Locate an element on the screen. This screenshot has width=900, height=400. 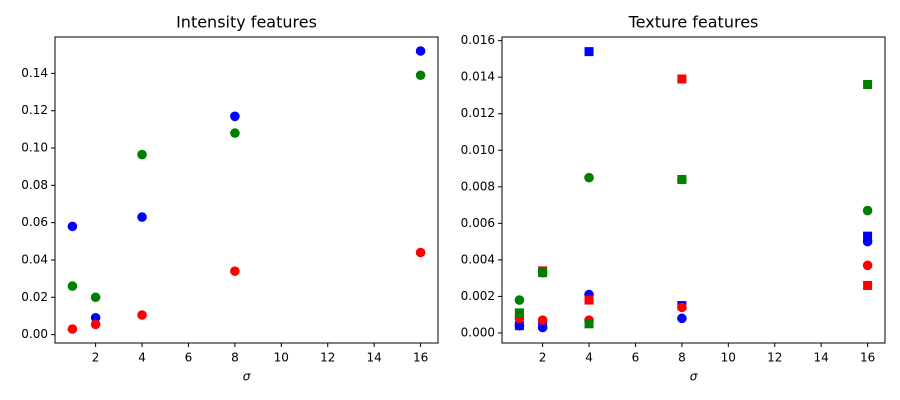
y-tick-label: 0.010 is located at coordinates (478, 150).